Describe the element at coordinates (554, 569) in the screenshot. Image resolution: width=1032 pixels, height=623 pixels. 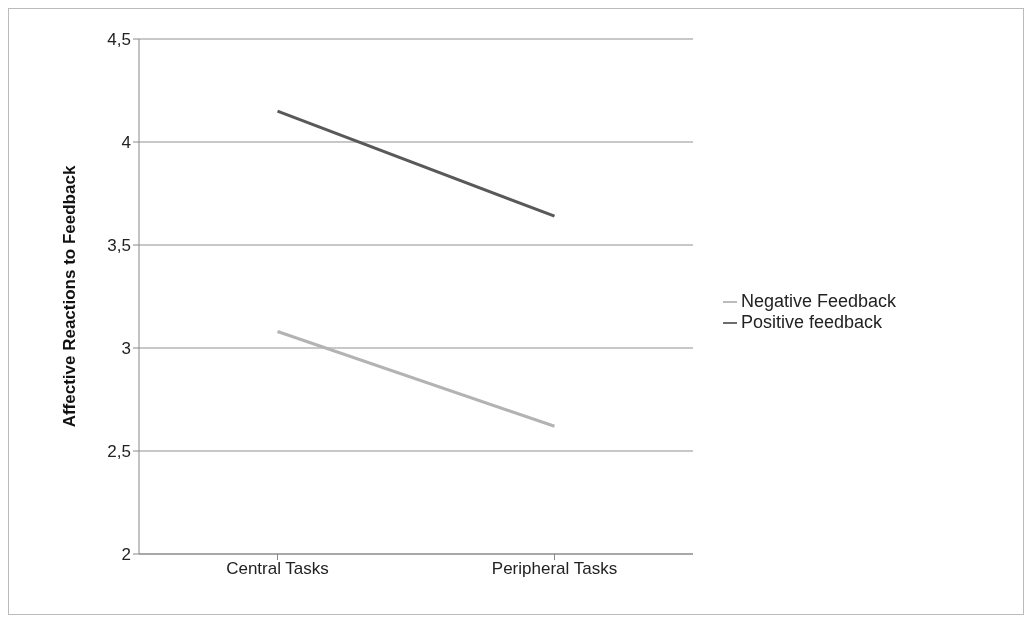
I see `x-tick-label: Peripheral Tasks` at that location.